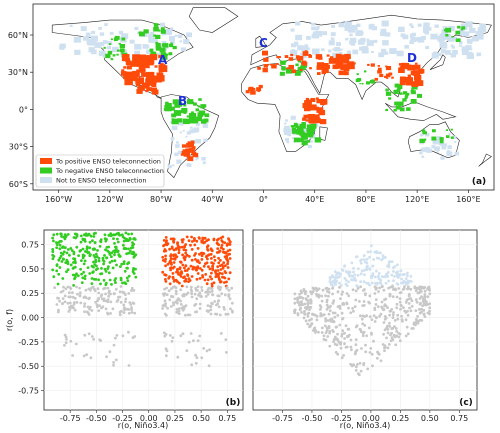 The image size is (500, 433). What do you see at coordinates (161, 199) in the screenshot?
I see `lon-tick-label: 80°W` at bounding box center [161, 199].